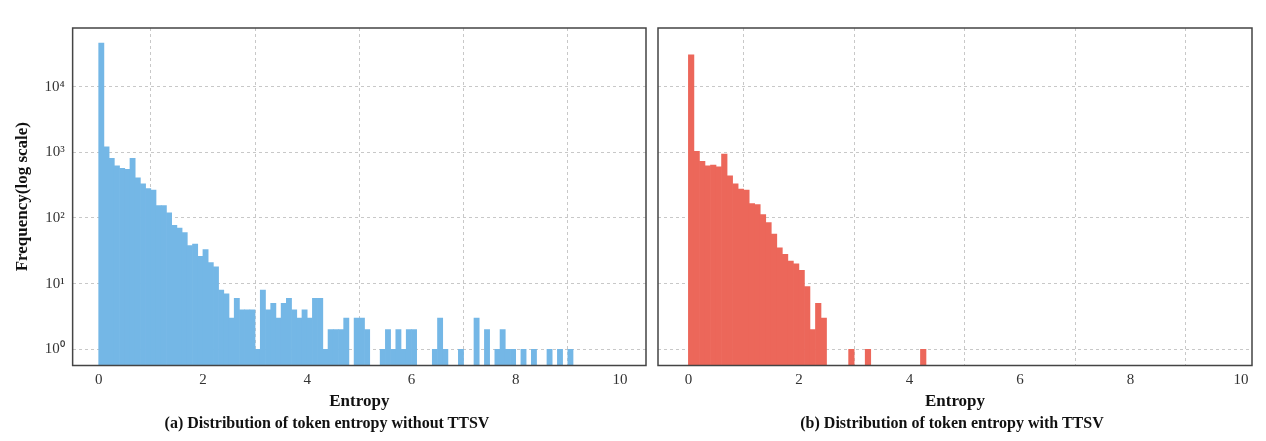 This screenshot has height=441, width=1266. I want to click on y-tick-label: 10⁴, so click(54, 85).